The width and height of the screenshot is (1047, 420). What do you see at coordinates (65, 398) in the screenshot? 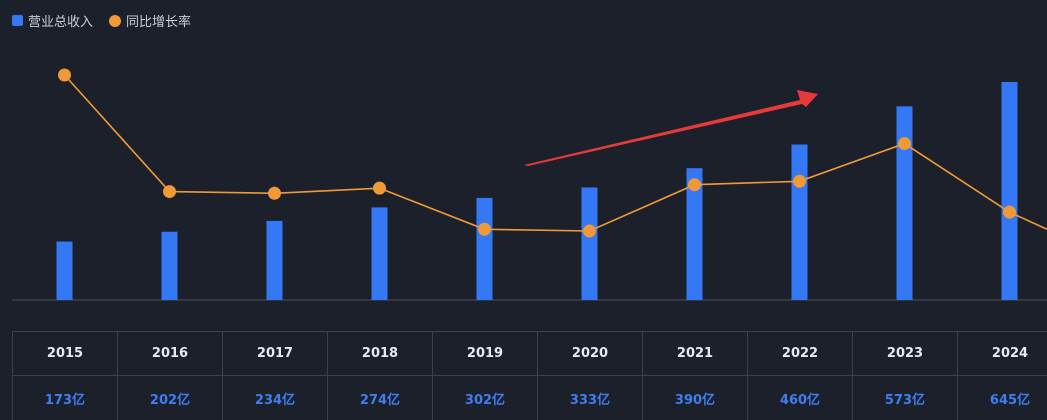
I see `table-cell-value: 173亿` at bounding box center [65, 398].